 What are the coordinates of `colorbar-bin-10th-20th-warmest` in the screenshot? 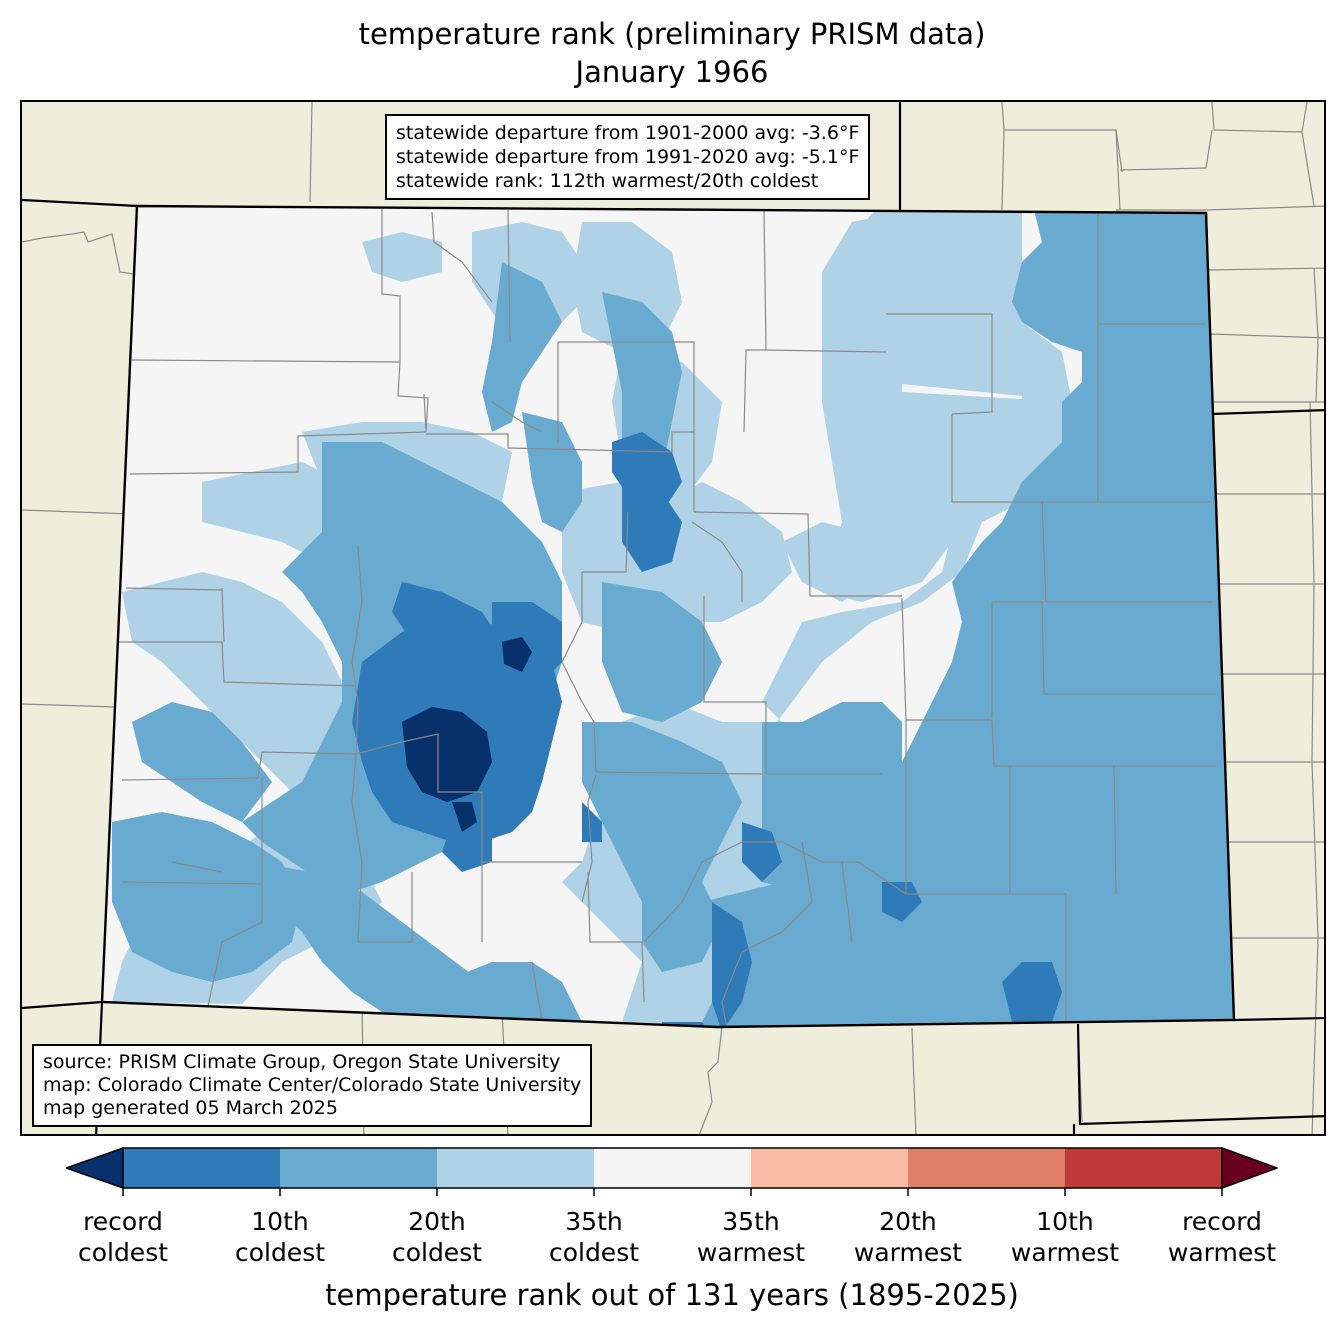 It's located at (986, 1168).